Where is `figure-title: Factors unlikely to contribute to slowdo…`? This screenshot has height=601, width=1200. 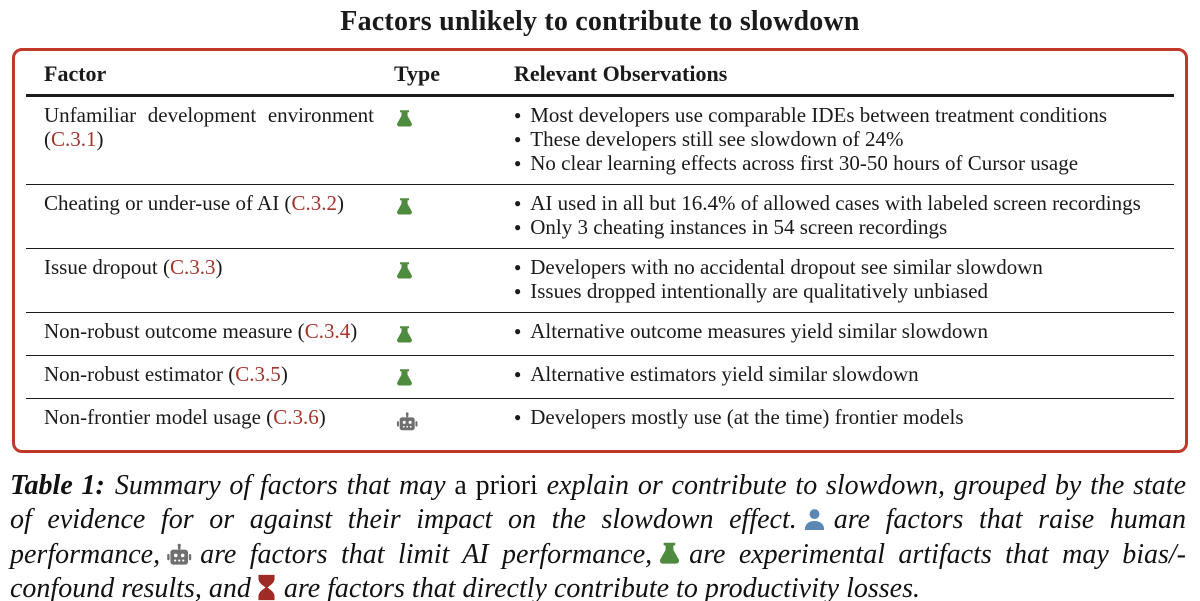 figure-title: Factors unlikely to contribute to slowdo… is located at coordinates (600, 21).